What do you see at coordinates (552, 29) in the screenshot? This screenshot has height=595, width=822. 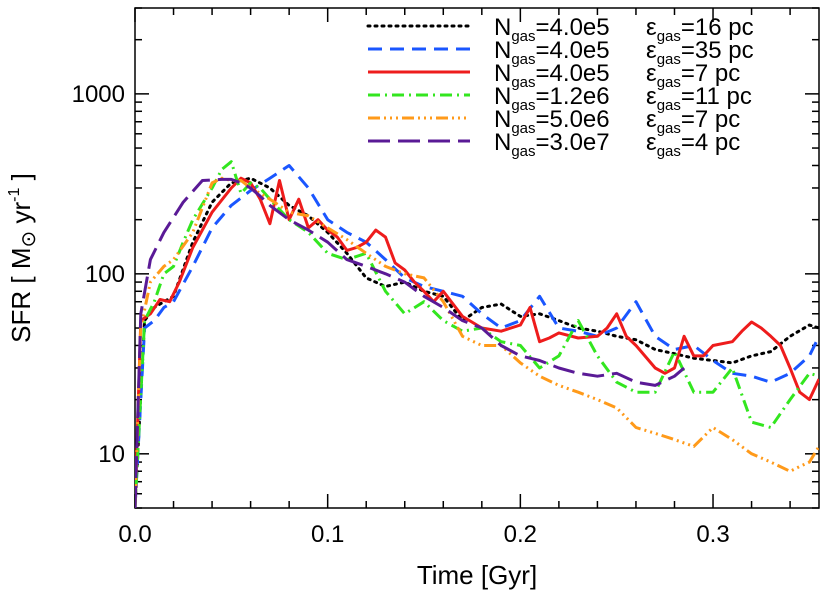 I see `legend-label-n-1: Ngas=4.0e5` at bounding box center [552, 29].